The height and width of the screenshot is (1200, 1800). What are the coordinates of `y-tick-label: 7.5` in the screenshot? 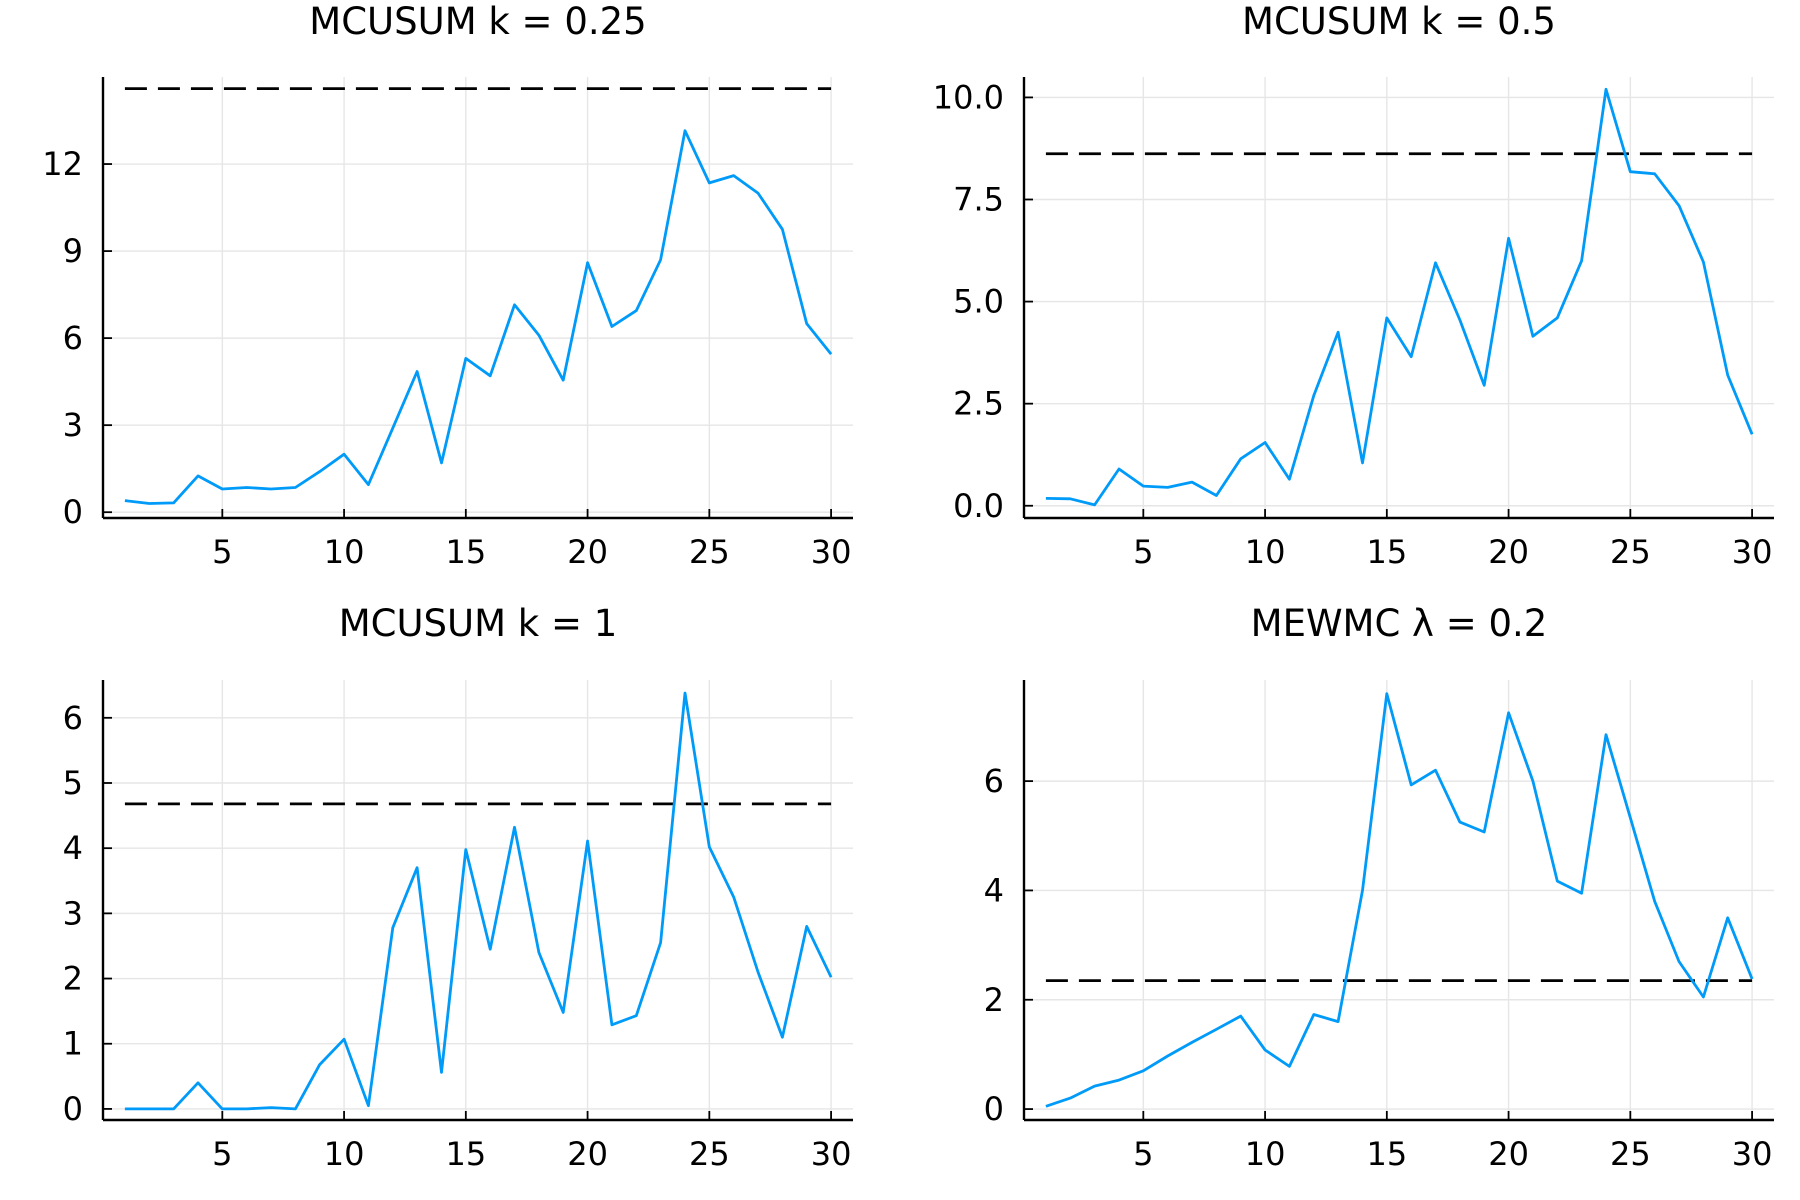 It's located at (978, 200).